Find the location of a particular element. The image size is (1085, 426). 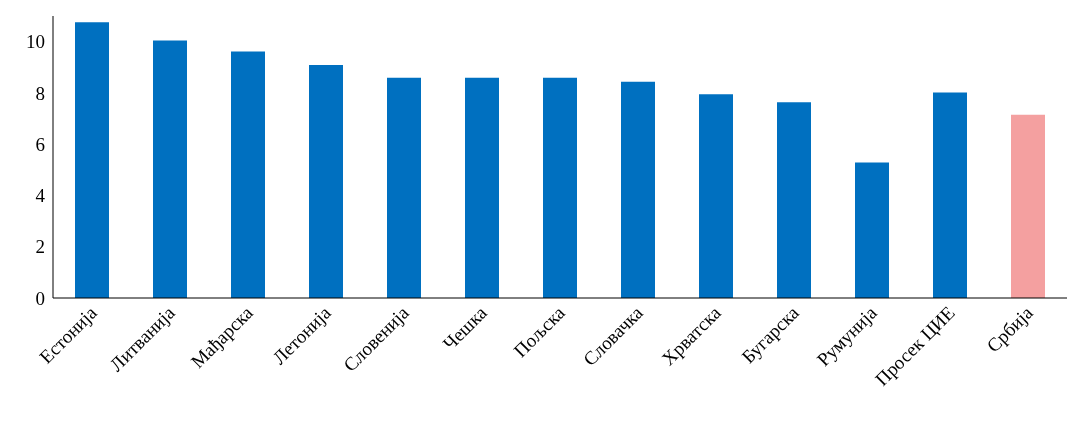

y-tick-label: 6 is located at coordinates (40, 144).